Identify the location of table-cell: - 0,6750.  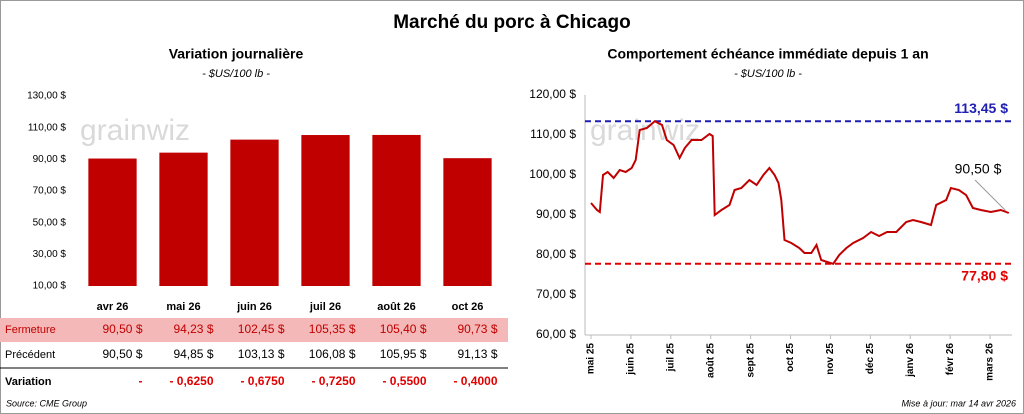
(262, 381).